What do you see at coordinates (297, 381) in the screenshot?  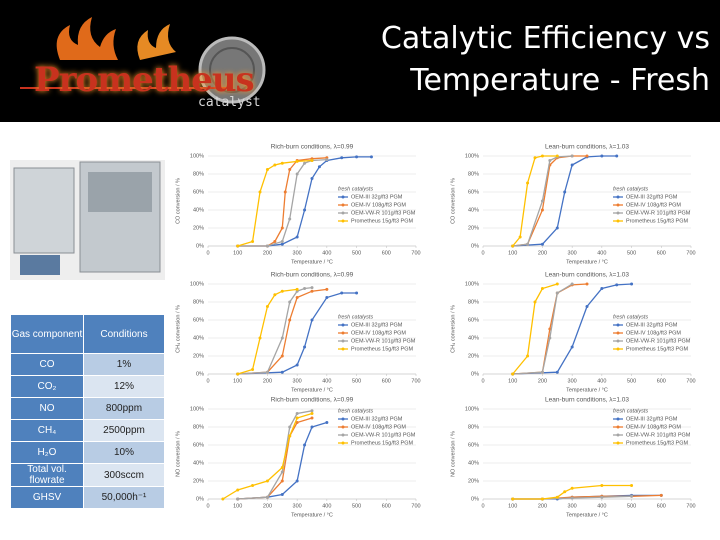 I see `x-tick-label: 300` at bounding box center [297, 381].